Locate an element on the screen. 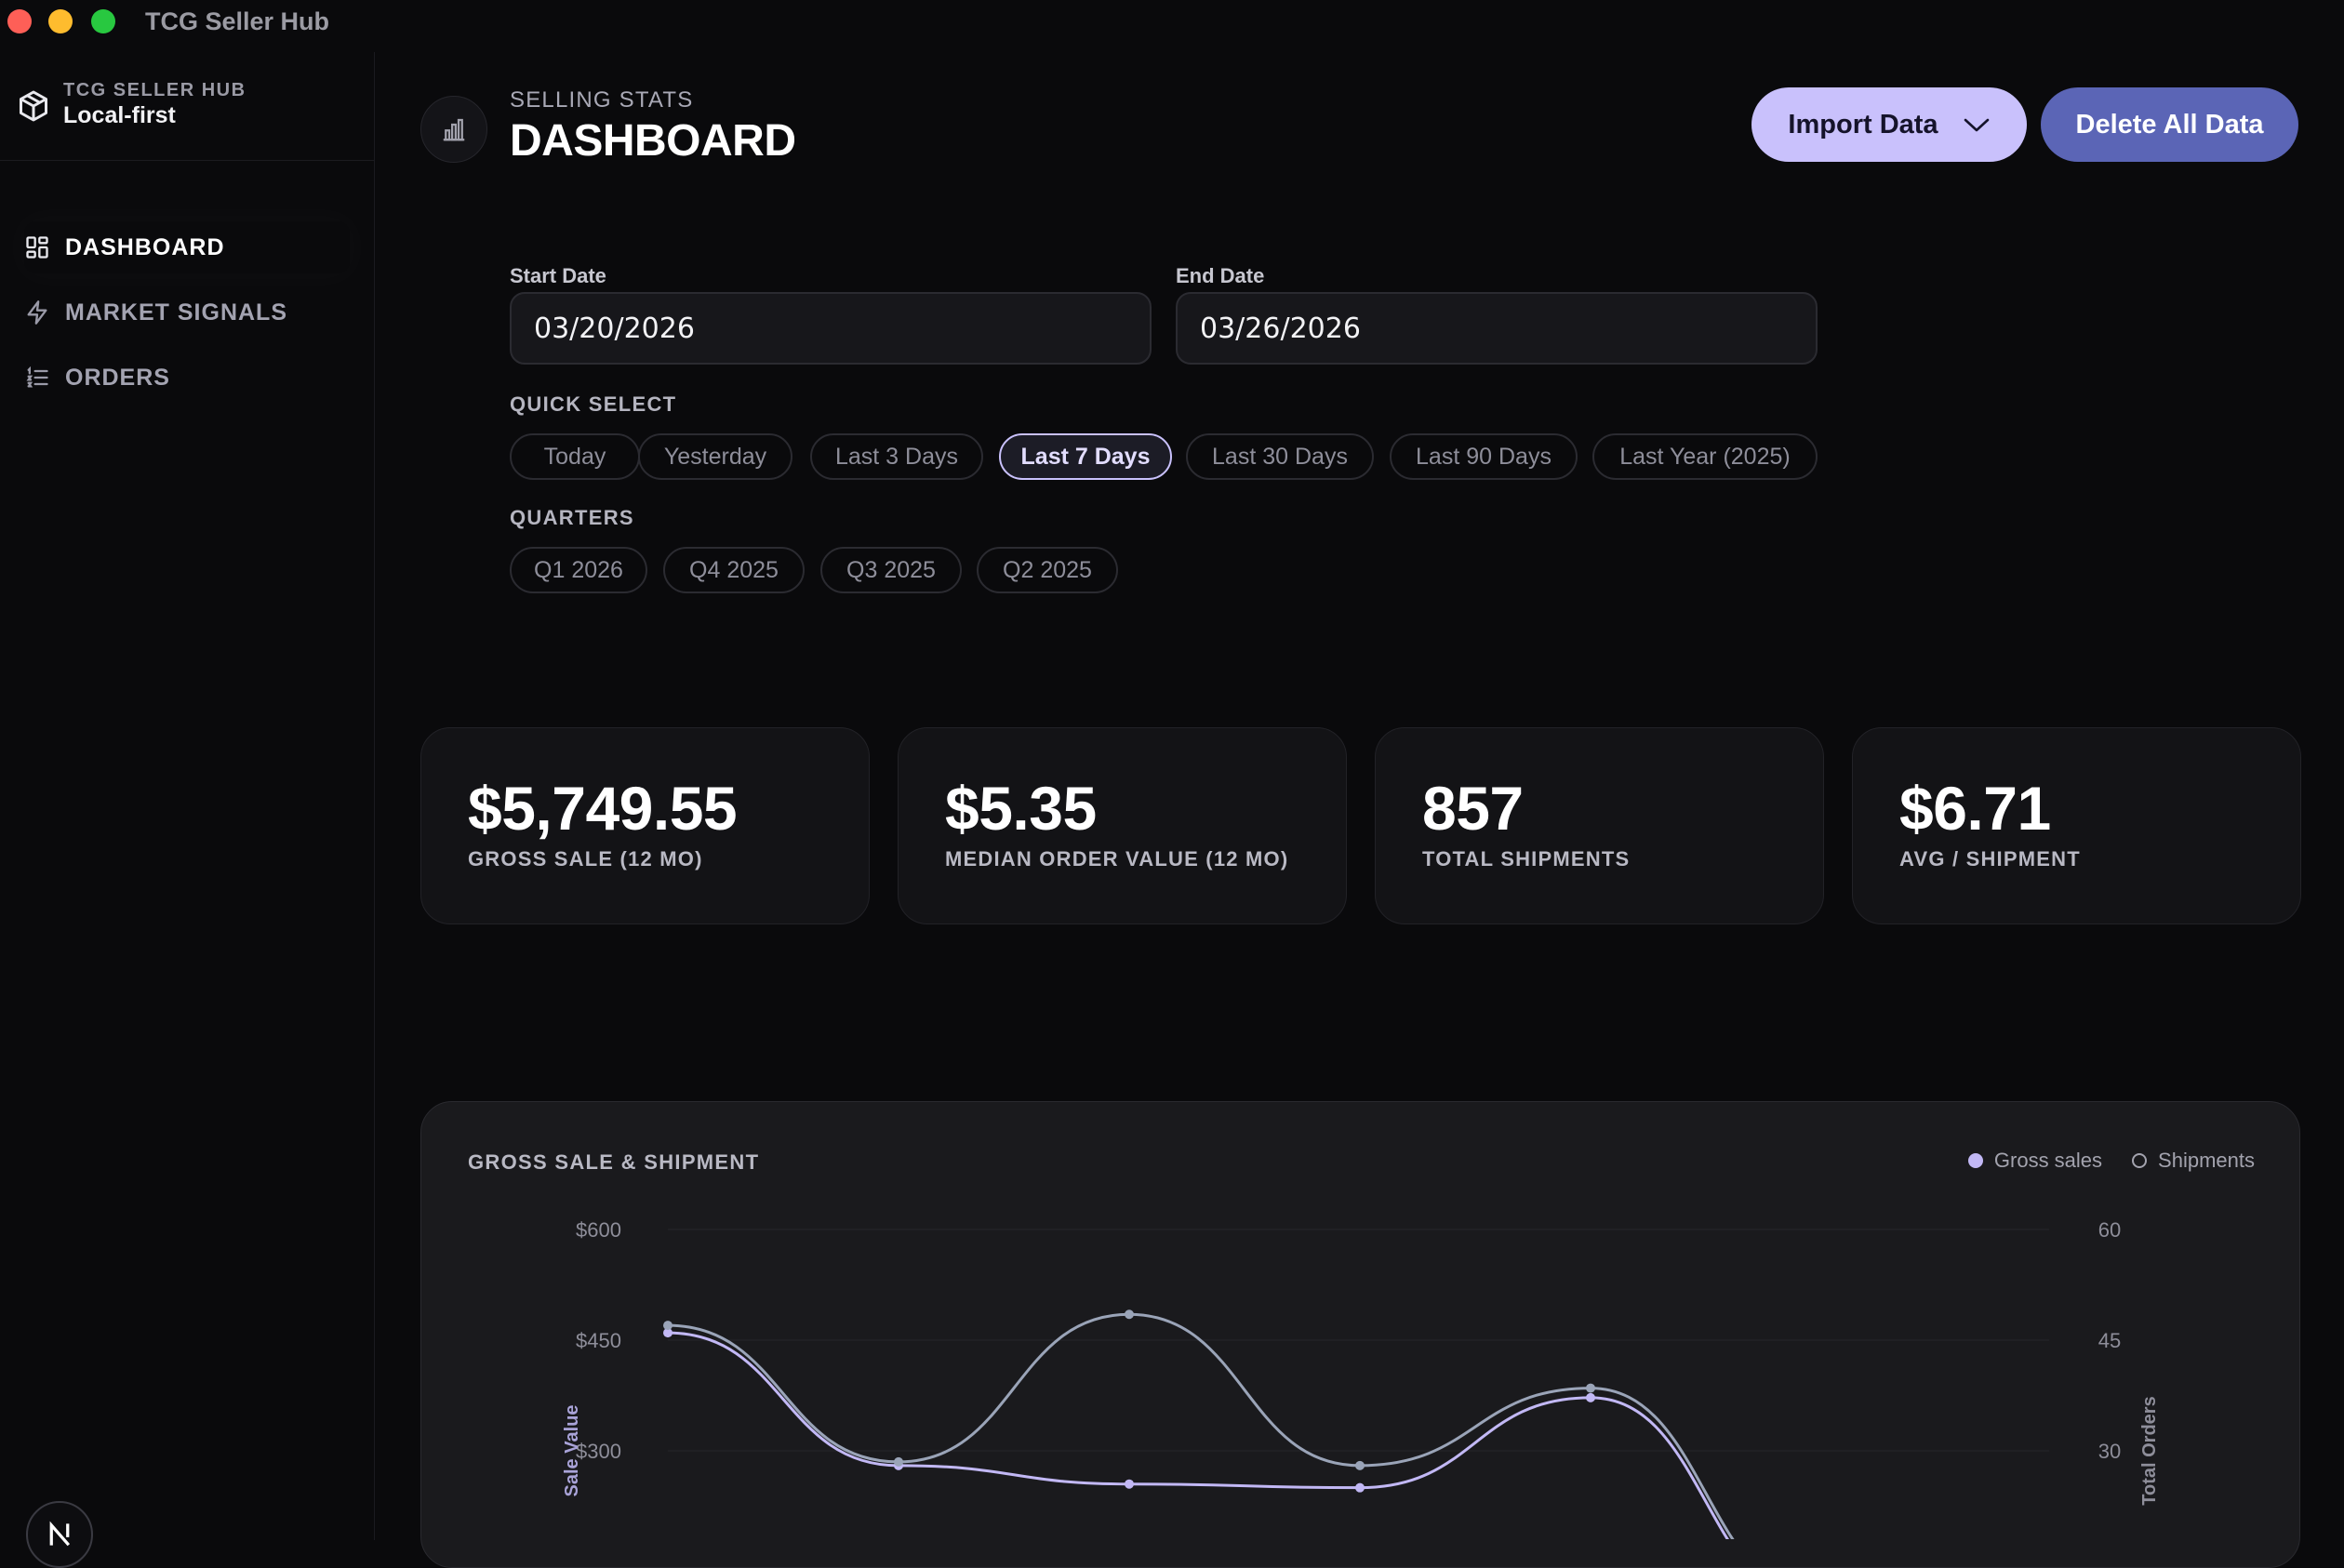 The image size is (2344, 1568). stat-caption: GROSS SALE (12 MO) is located at coordinates (585, 858).